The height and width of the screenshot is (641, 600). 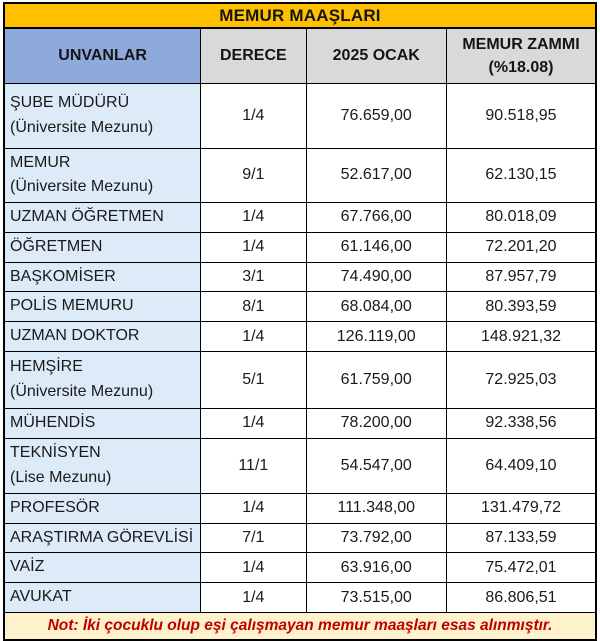 What do you see at coordinates (102, 465) in the screenshot?
I see `unvan-cell: TEKNİSYEN (Lise Mezunu)` at bounding box center [102, 465].